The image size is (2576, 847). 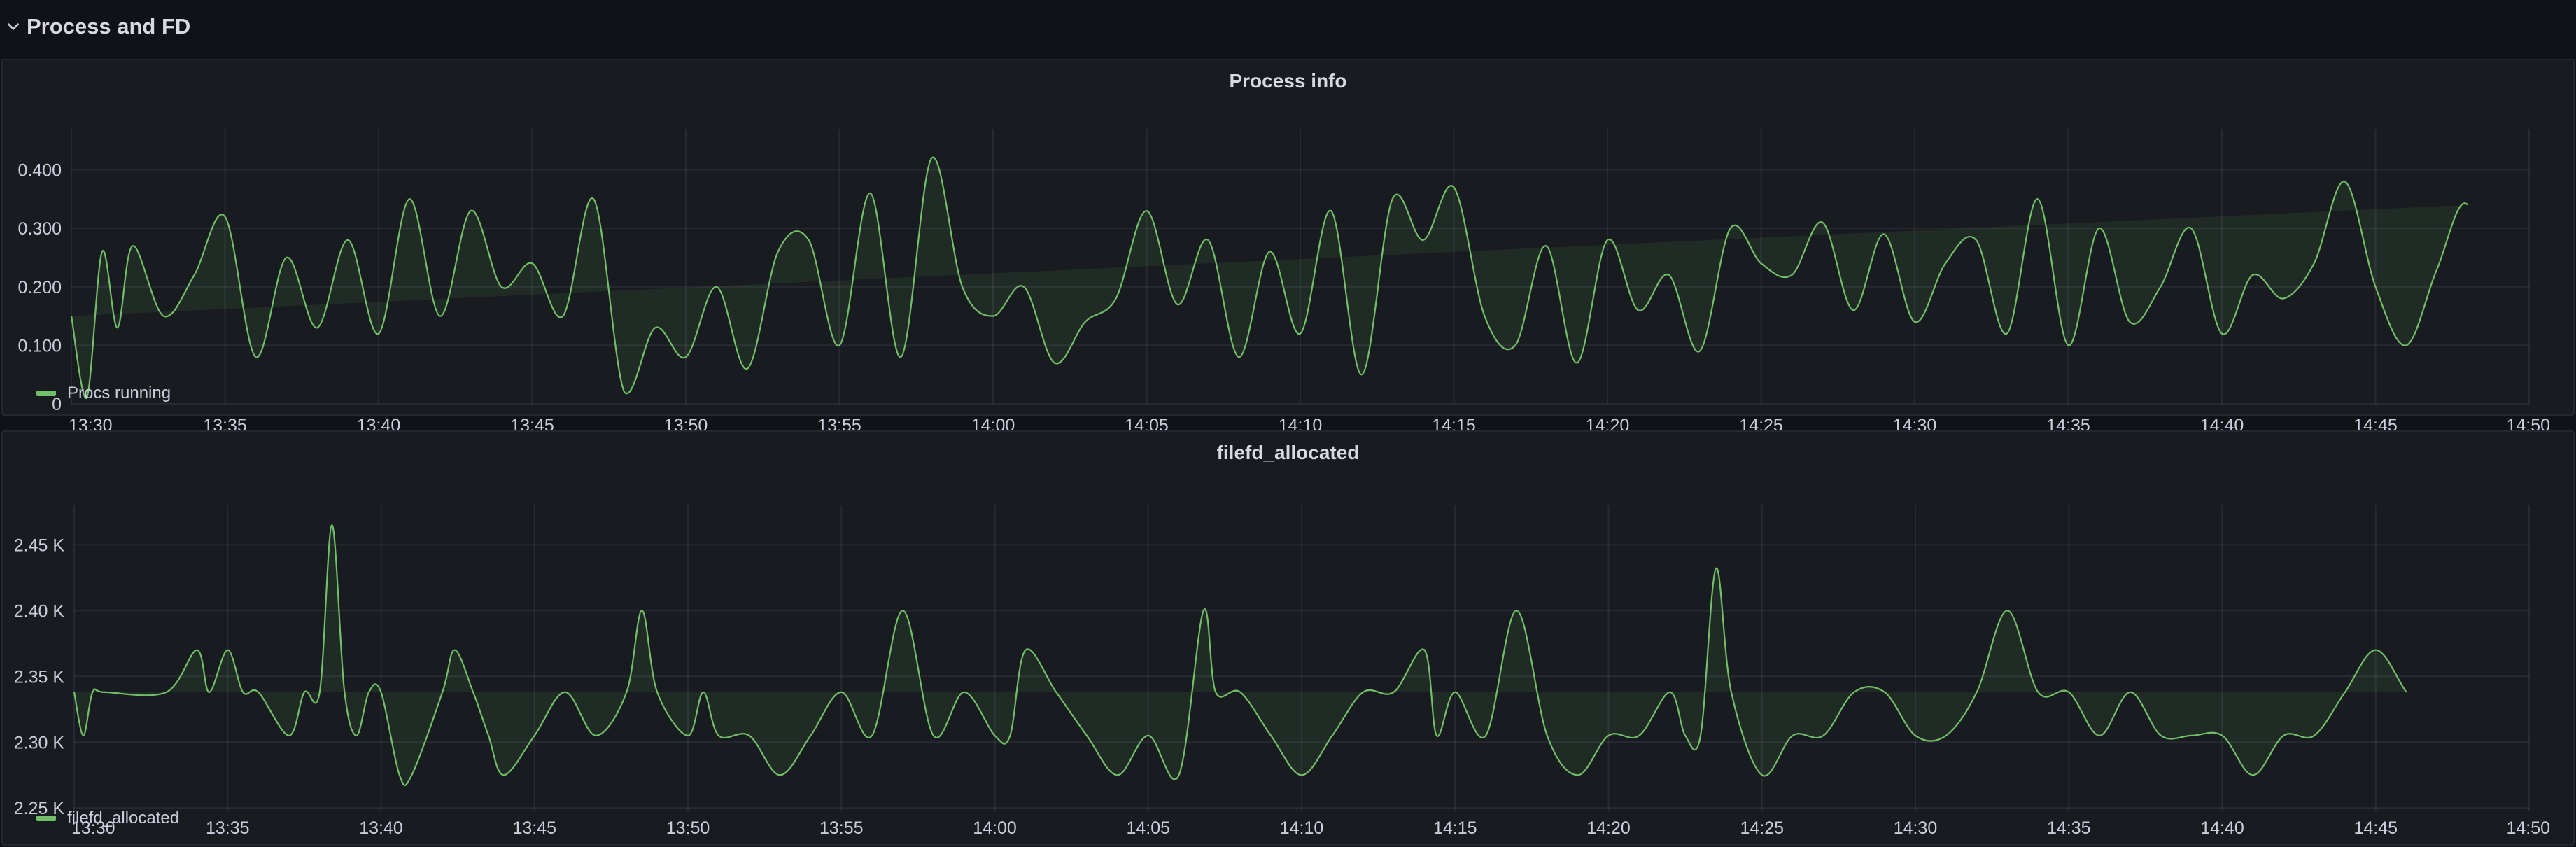 What do you see at coordinates (123, 817) in the screenshot?
I see `legend-label: filefd_allocated` at bounding box center [123, 817].